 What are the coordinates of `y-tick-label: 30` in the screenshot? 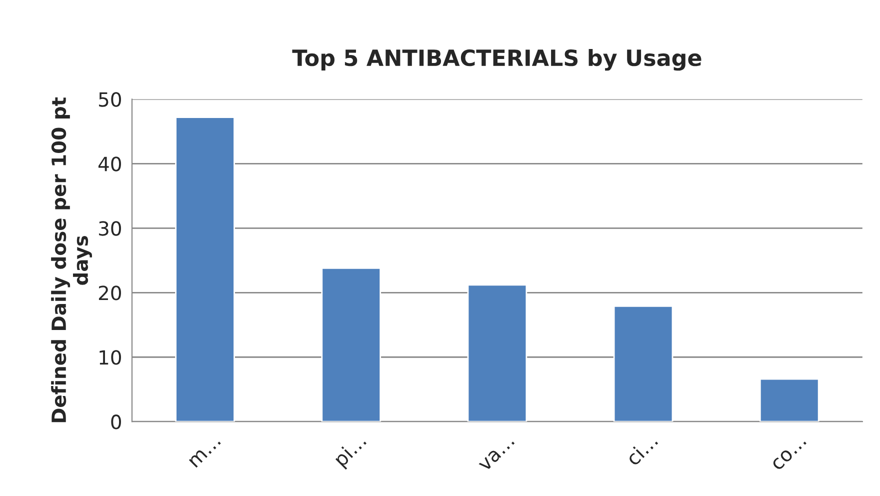 It's located at (110, 228).